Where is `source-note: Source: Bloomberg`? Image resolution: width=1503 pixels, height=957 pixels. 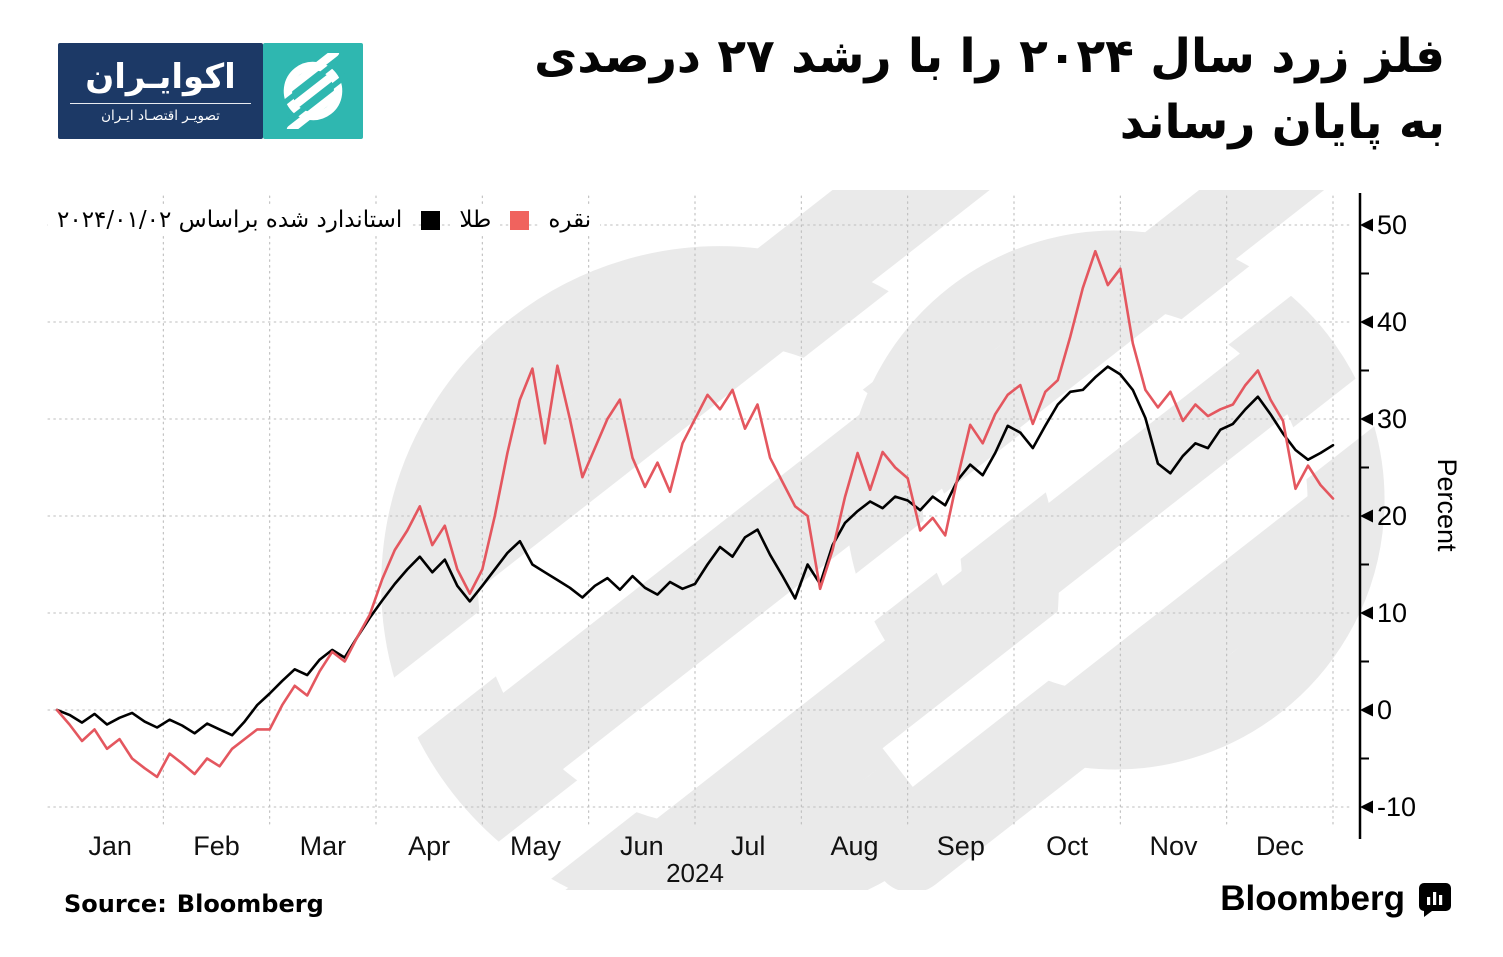
source-note: Source: Bloomberg is located at coordinates (194, 904).